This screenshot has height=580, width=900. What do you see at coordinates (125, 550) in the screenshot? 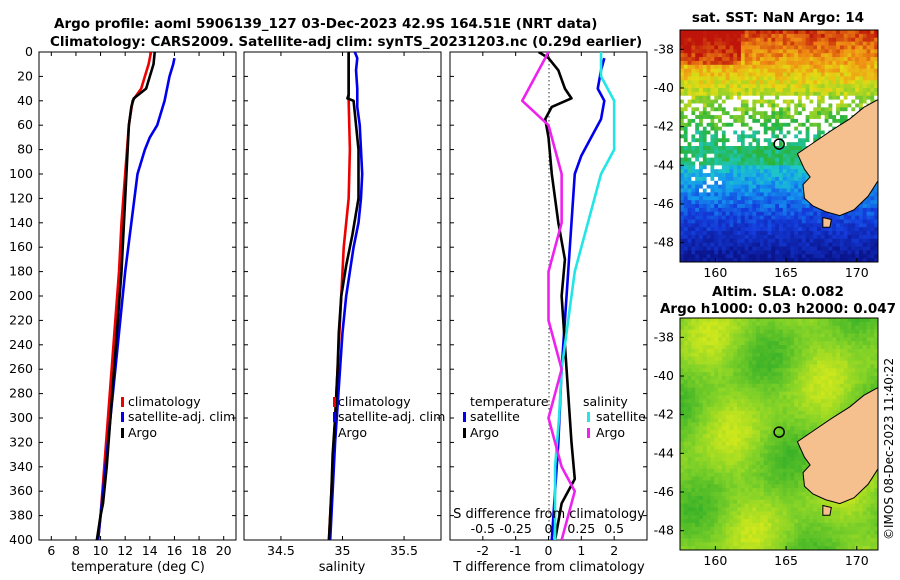
I see `x-tick-label: 12` at bounding box center [125, 550].